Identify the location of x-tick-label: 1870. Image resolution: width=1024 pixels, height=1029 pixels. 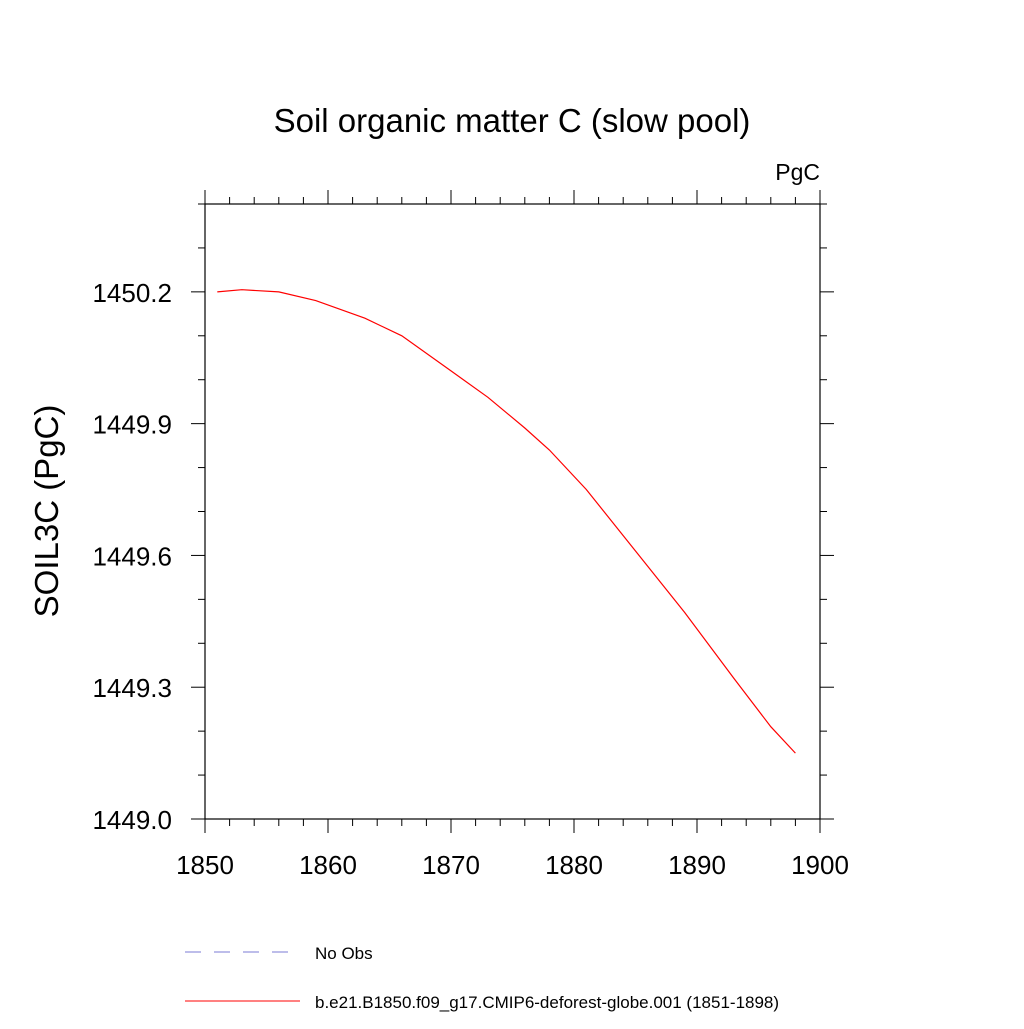
(451, 865).